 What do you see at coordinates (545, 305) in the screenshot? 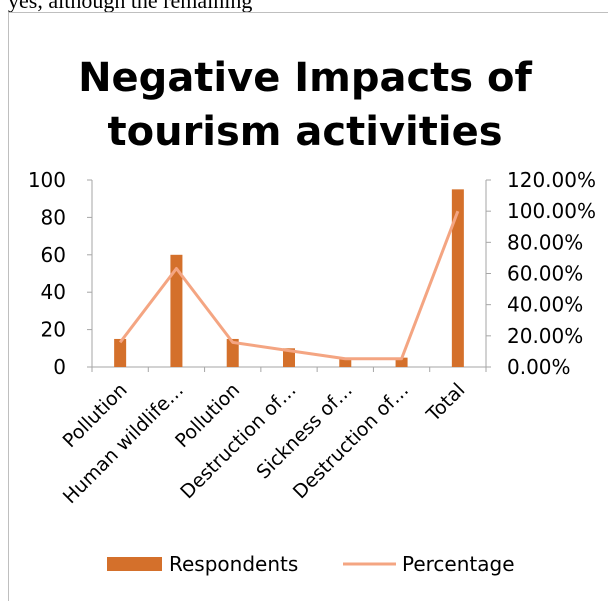
I see `right-axis-tick-label: 40.00%` at bounding box center [545, 305].